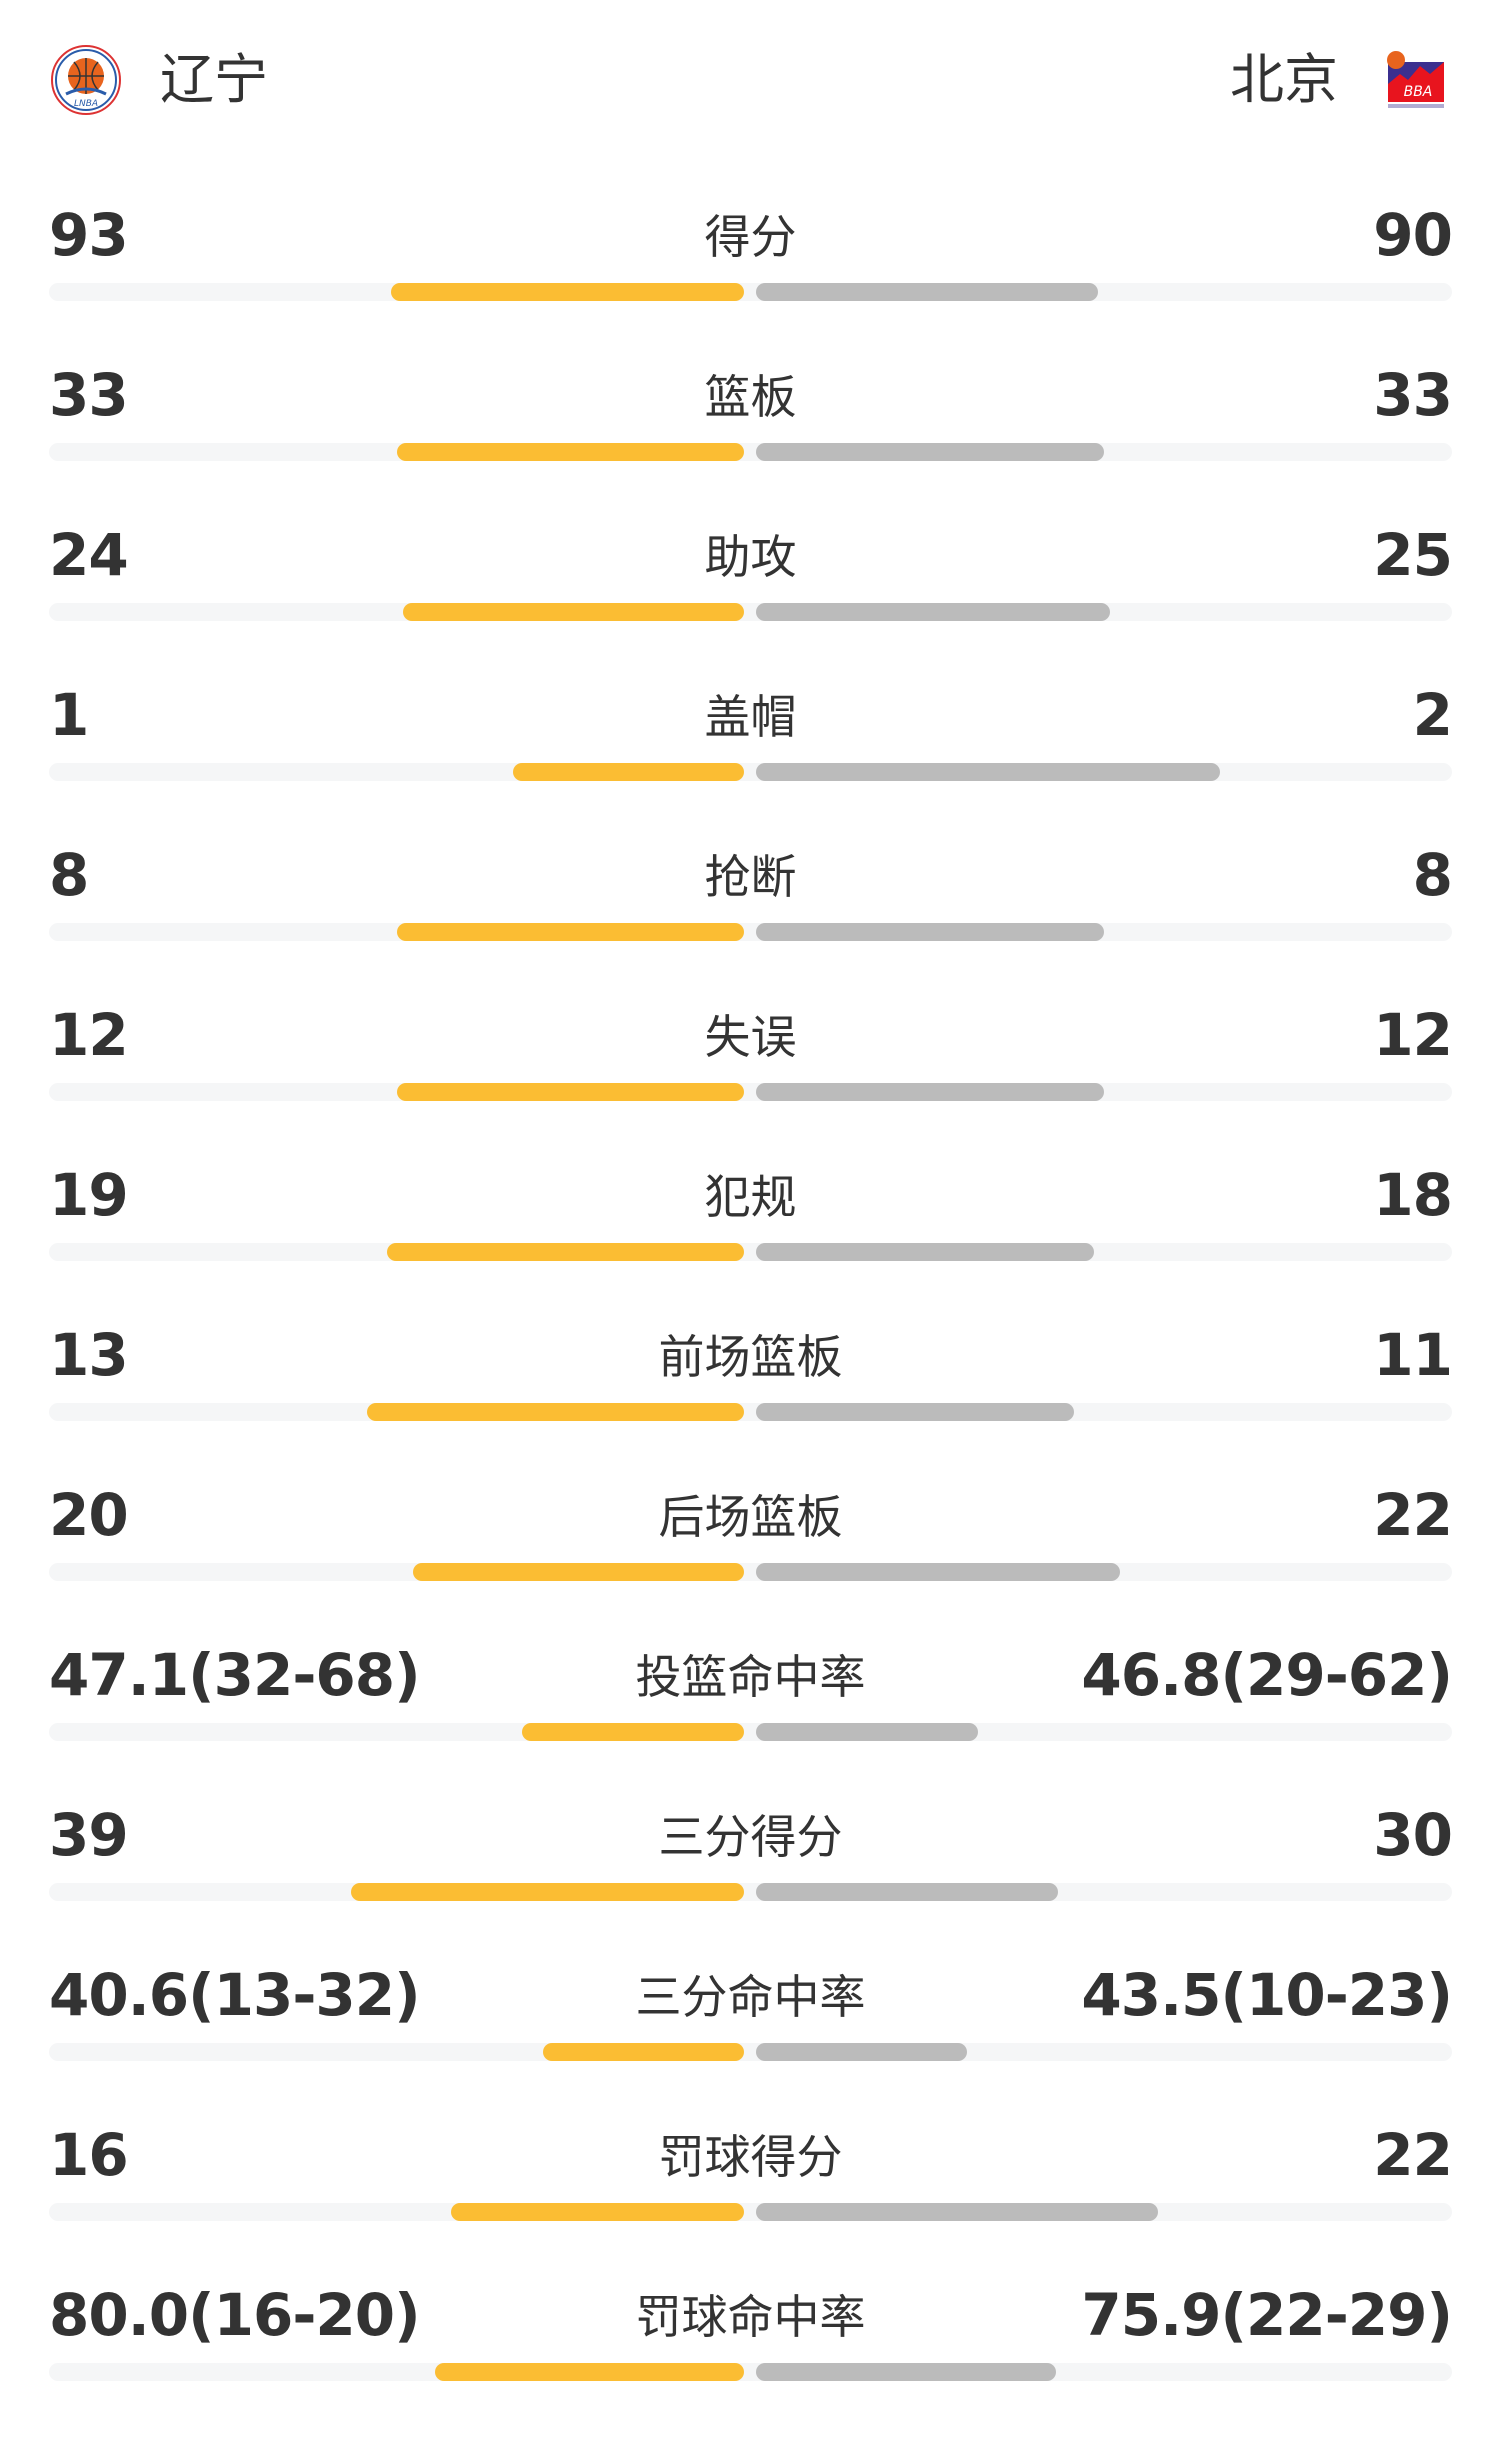 This screenshot has height=2440, width=1500. What do you see at coordinates (751, 1400) in the screenshot?
I see `stat-row: 13 前场篮板 11` at bounding box center [751, 1400].